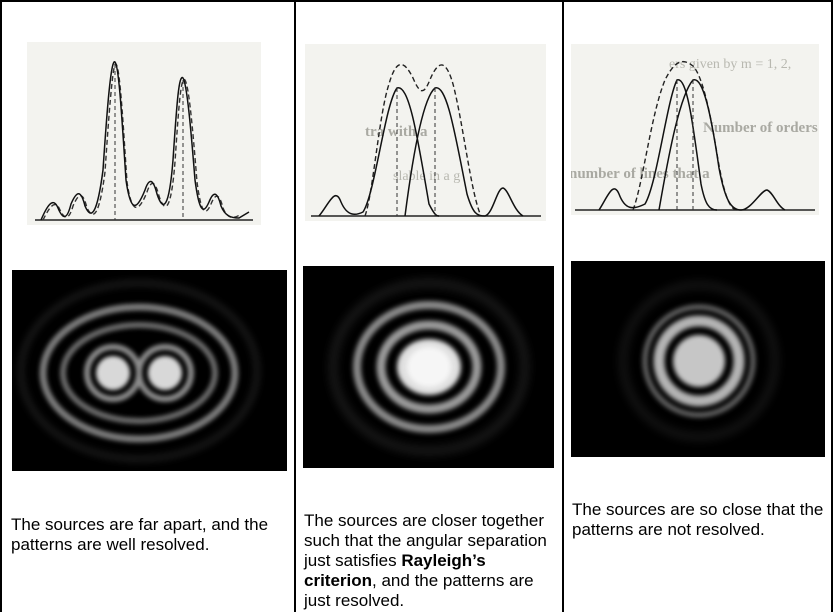 The height and width of the screenshot is (612, 833). I want to click on rayleigh-criterion-term: Rayleigh’s criterion, so click(395, 570).